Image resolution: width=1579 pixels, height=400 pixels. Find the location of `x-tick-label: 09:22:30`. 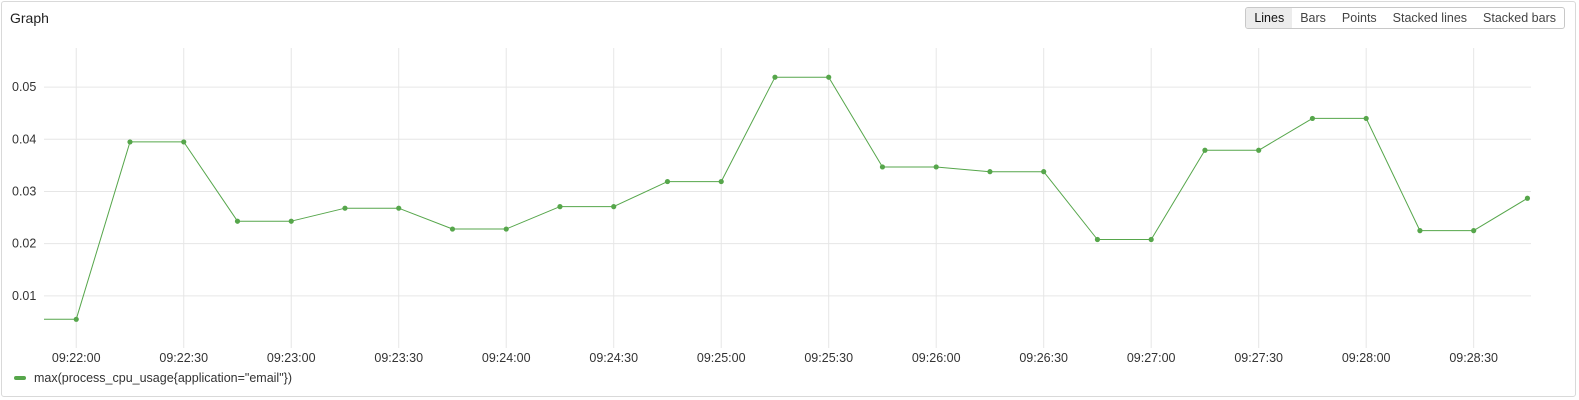

x-tick-label: 09:22:30 is located at coordinates (183, 358).